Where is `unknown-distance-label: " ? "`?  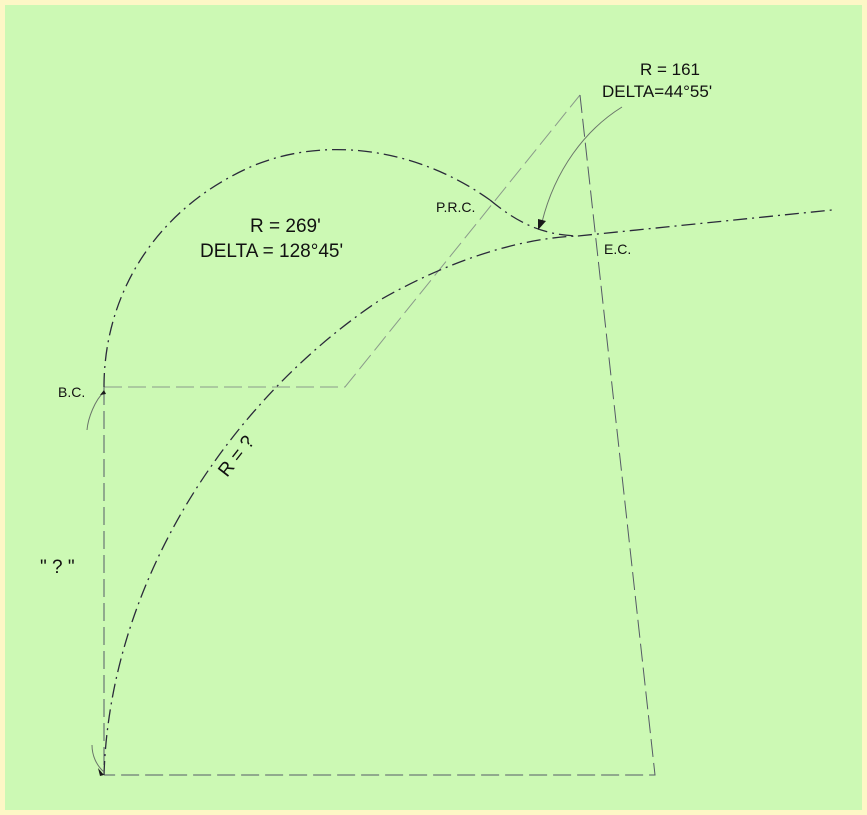
unknown-distance-label: " ? " is located at coordinates (57, 567).